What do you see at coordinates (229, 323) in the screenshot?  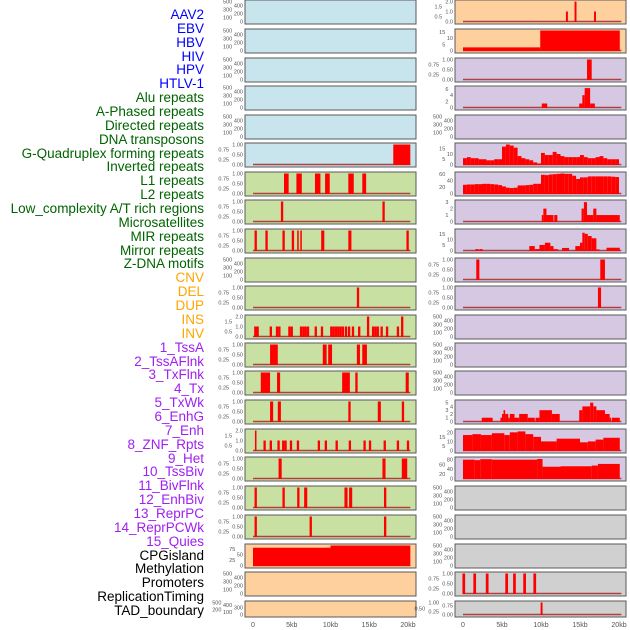 I see `y-tick-label: 1.5` at bounding box center [229, 323].